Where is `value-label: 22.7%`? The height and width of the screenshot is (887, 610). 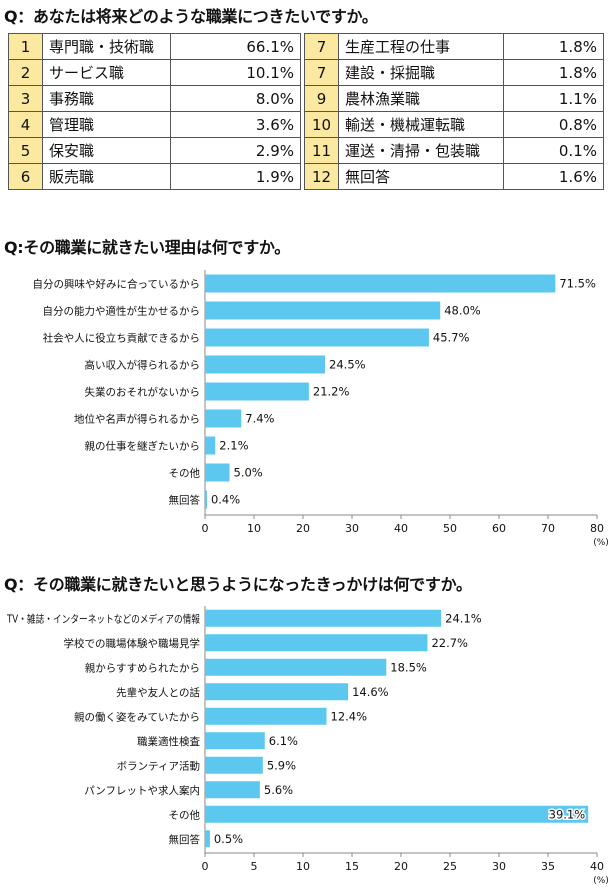
value-label: 22.7% is located at coordinates (449, 643).